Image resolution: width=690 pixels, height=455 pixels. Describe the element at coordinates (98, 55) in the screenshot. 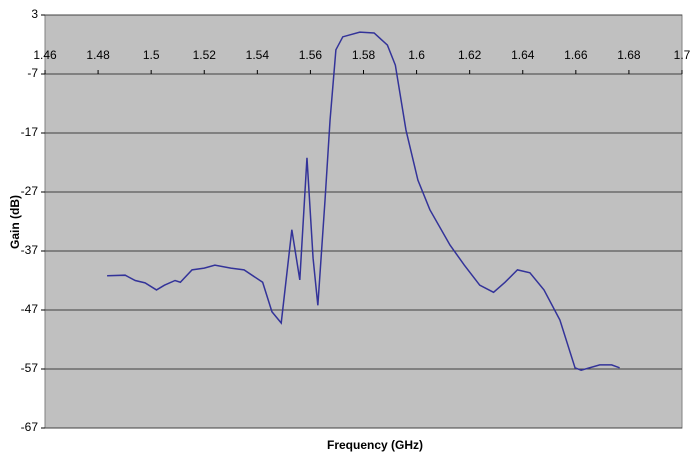

I see `x-tick-label: 1.48` at that location.